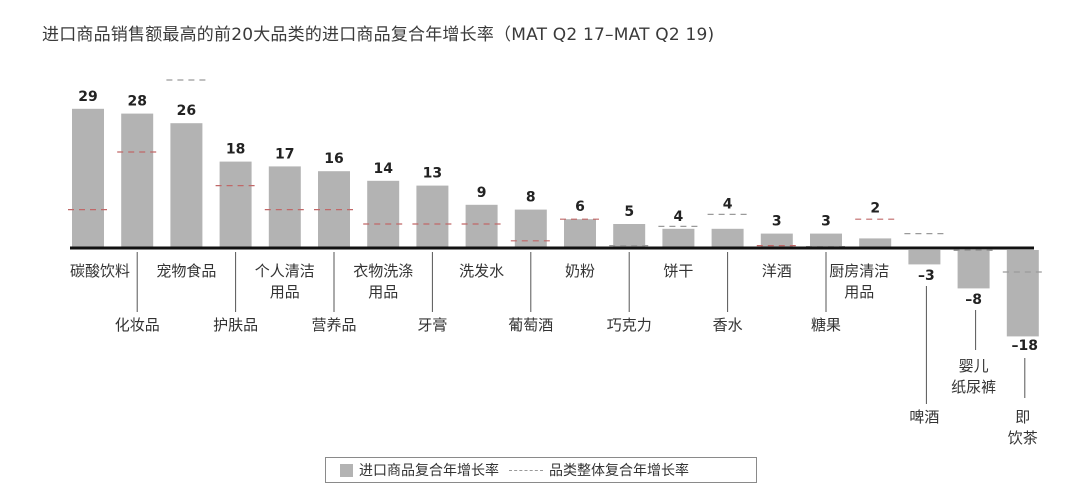 The image size is (1080, 502). I want to click on category-label: 厨房清洁, so click(859, 271).